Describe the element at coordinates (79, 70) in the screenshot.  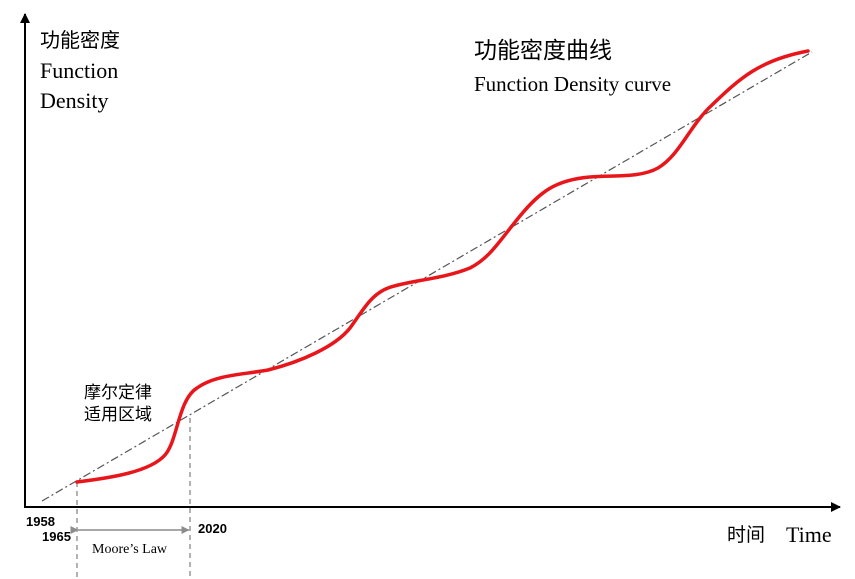
I see `y-axis-label-en-line1: Function` at that location.